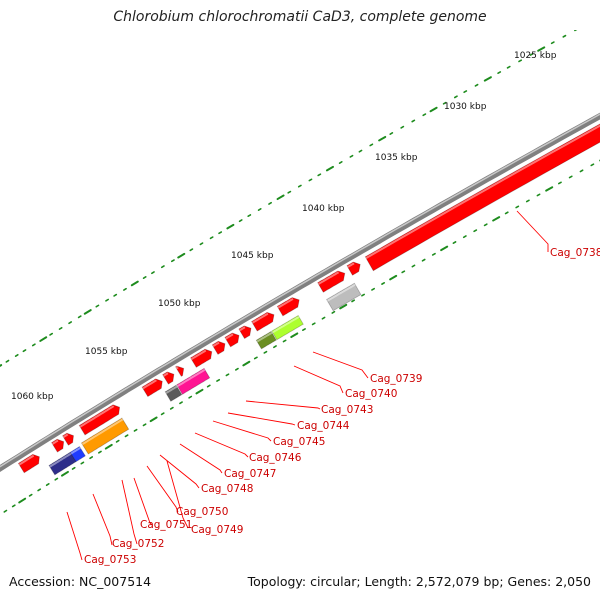 The width and height of the screenshot is (600, 600). What do you see at coordinates (299, 442) in the screenshot?
I see `gene-label-cag-0745: Cag_0745` at bounding box center [299, 442].